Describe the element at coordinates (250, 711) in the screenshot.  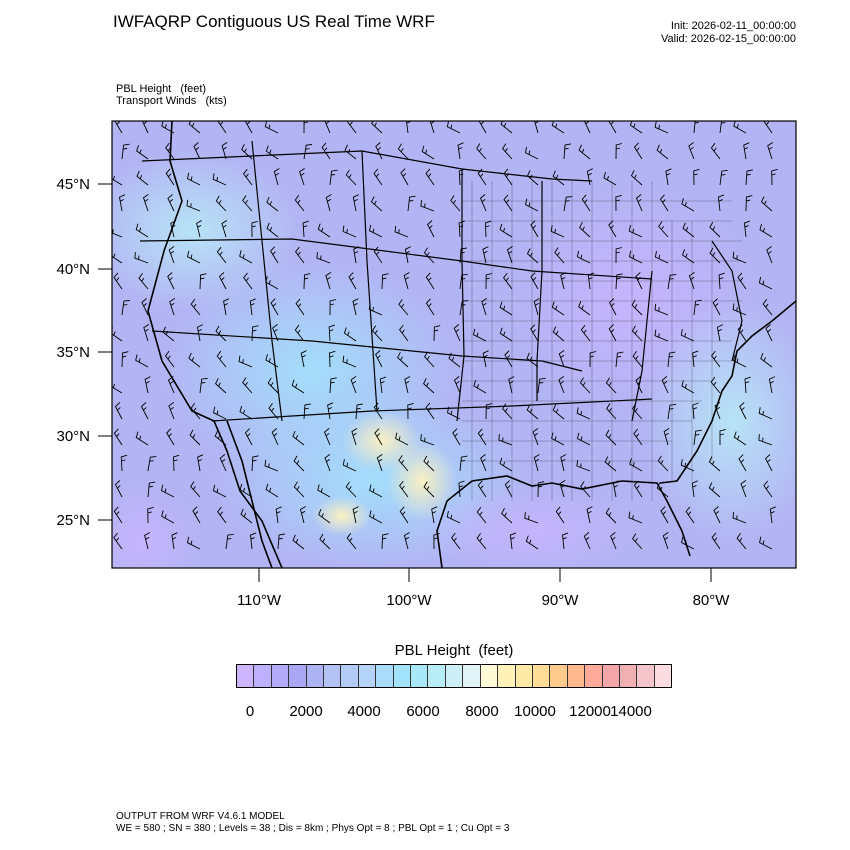
I see `colorbar-label: 0` at that location.